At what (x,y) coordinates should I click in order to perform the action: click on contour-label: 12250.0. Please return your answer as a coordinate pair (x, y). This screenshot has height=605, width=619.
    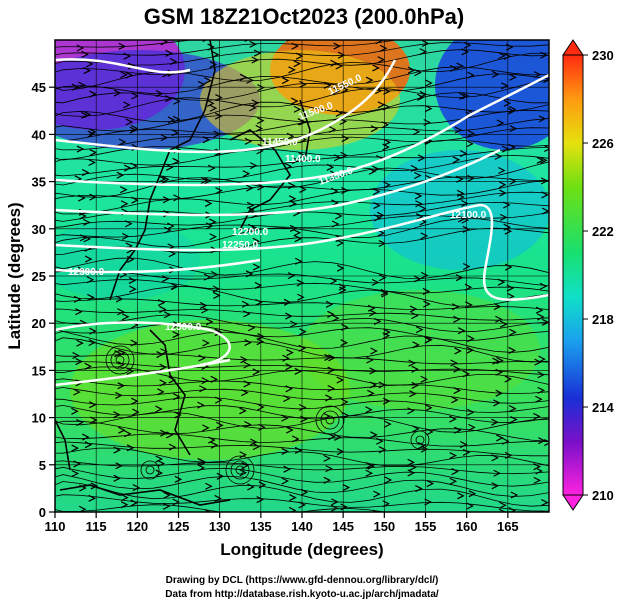
    Looking at the image, I should click on (240, 245).